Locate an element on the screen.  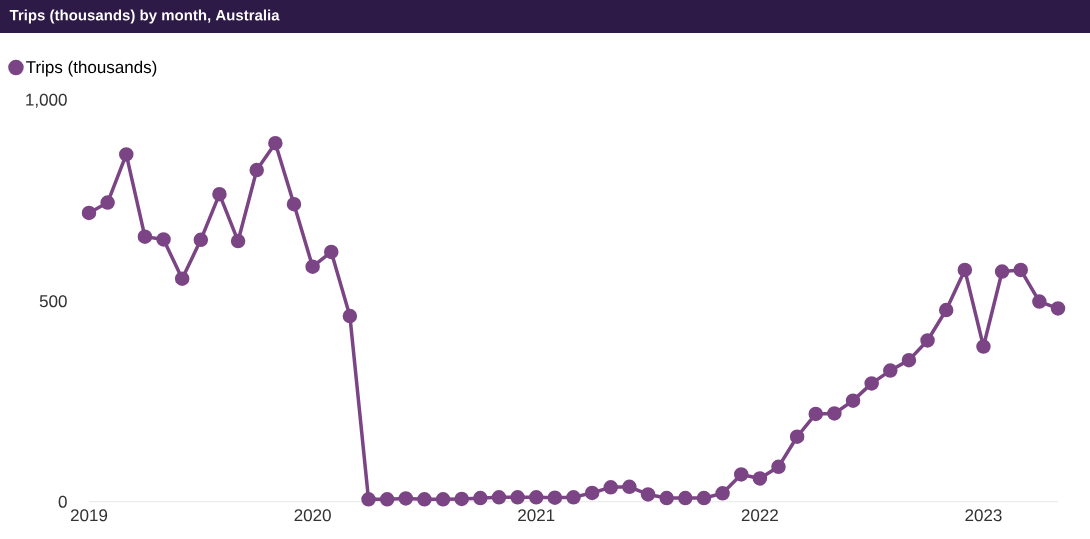
x-tick-label: 2020 is located at coordinates (312, 515).